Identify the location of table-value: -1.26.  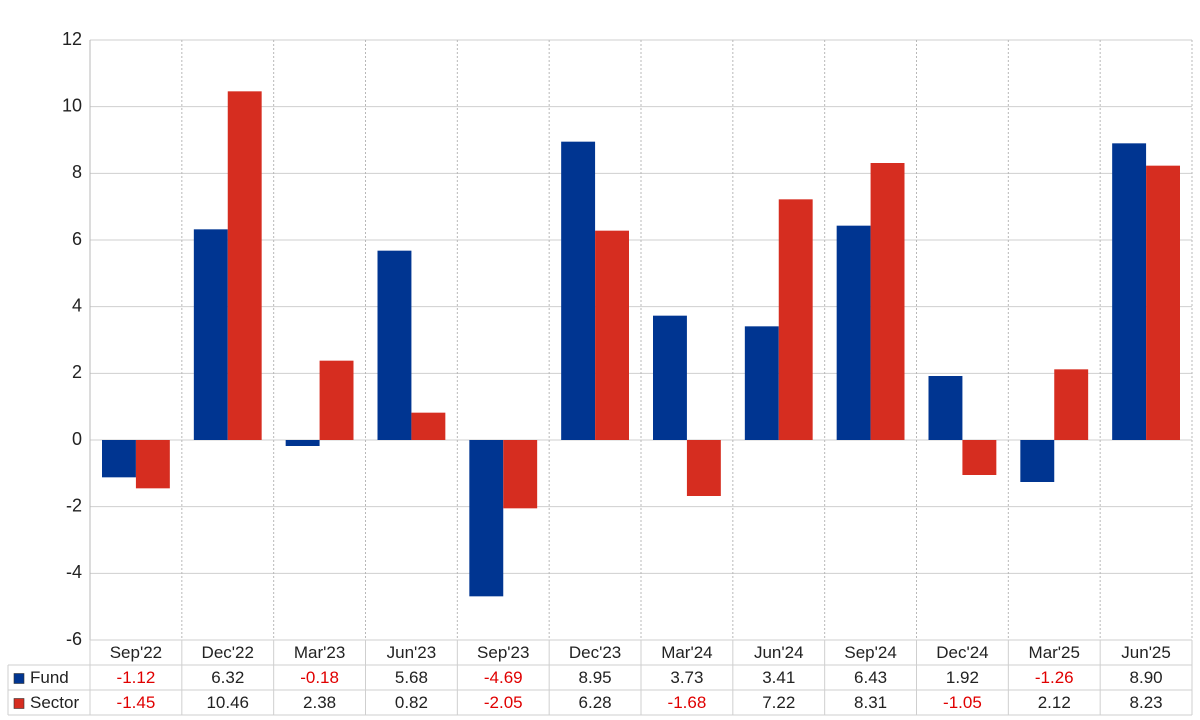
(1054, 677).